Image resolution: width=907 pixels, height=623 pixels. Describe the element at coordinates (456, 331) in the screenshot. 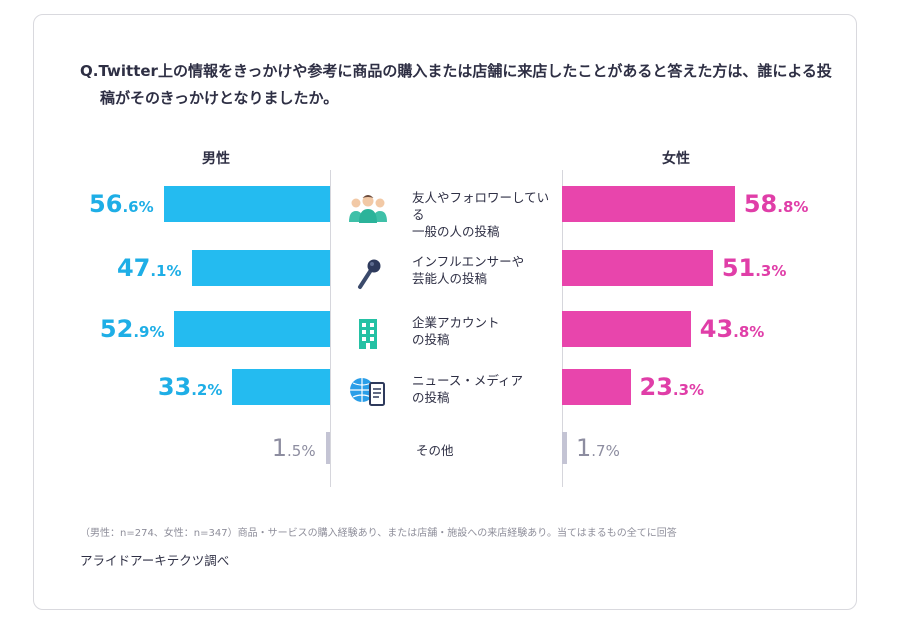

I see `category-label-2: 企業アカウント の投稿` at that location.